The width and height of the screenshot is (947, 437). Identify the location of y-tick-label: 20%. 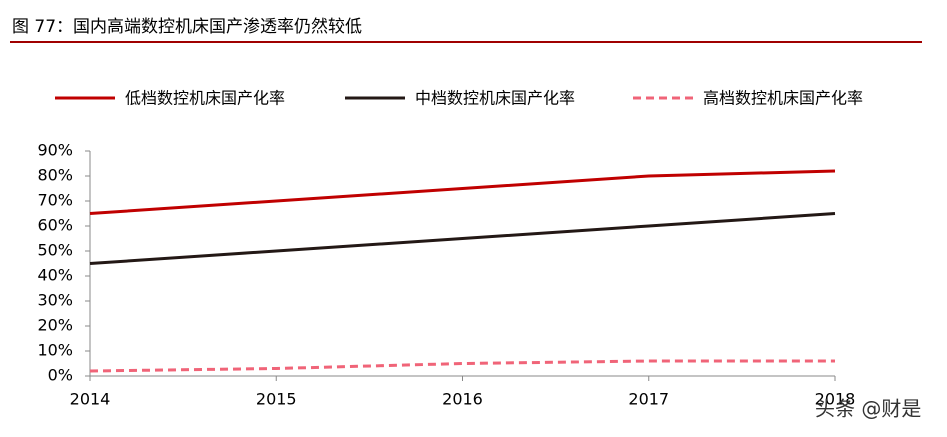
(55, 325).